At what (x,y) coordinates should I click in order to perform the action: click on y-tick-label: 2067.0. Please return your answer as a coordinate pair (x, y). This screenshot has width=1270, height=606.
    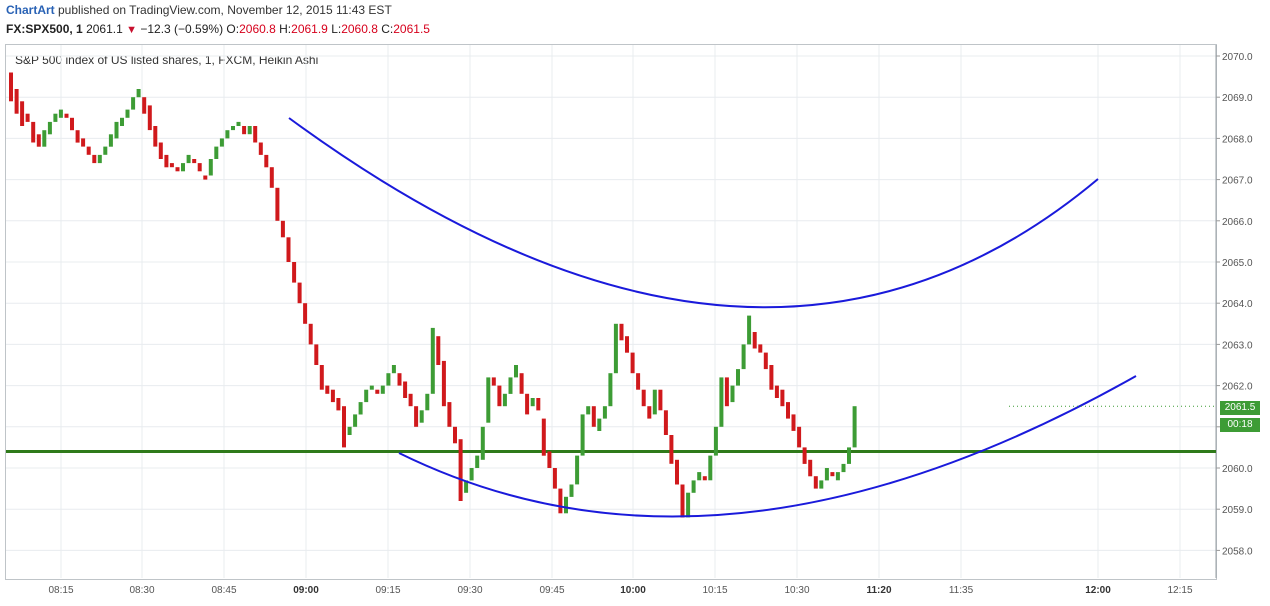
    Looking at the image, I should click on (1237, 181).